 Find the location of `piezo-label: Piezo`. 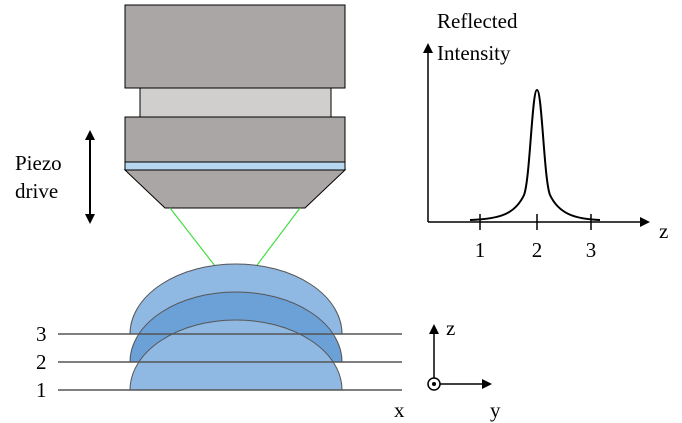

piezo-label: Piezo is located at coordinates (38, 163).